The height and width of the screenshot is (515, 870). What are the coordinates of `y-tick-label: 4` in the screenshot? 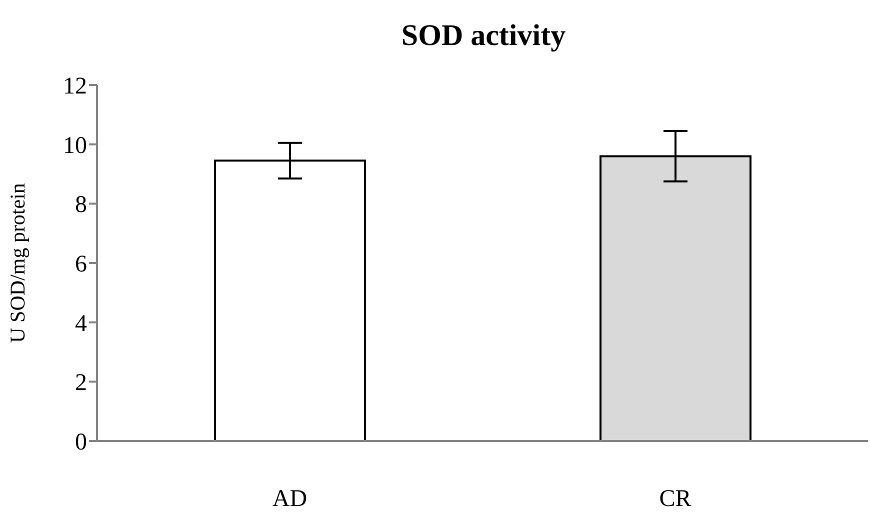 It's located at (81, 323).